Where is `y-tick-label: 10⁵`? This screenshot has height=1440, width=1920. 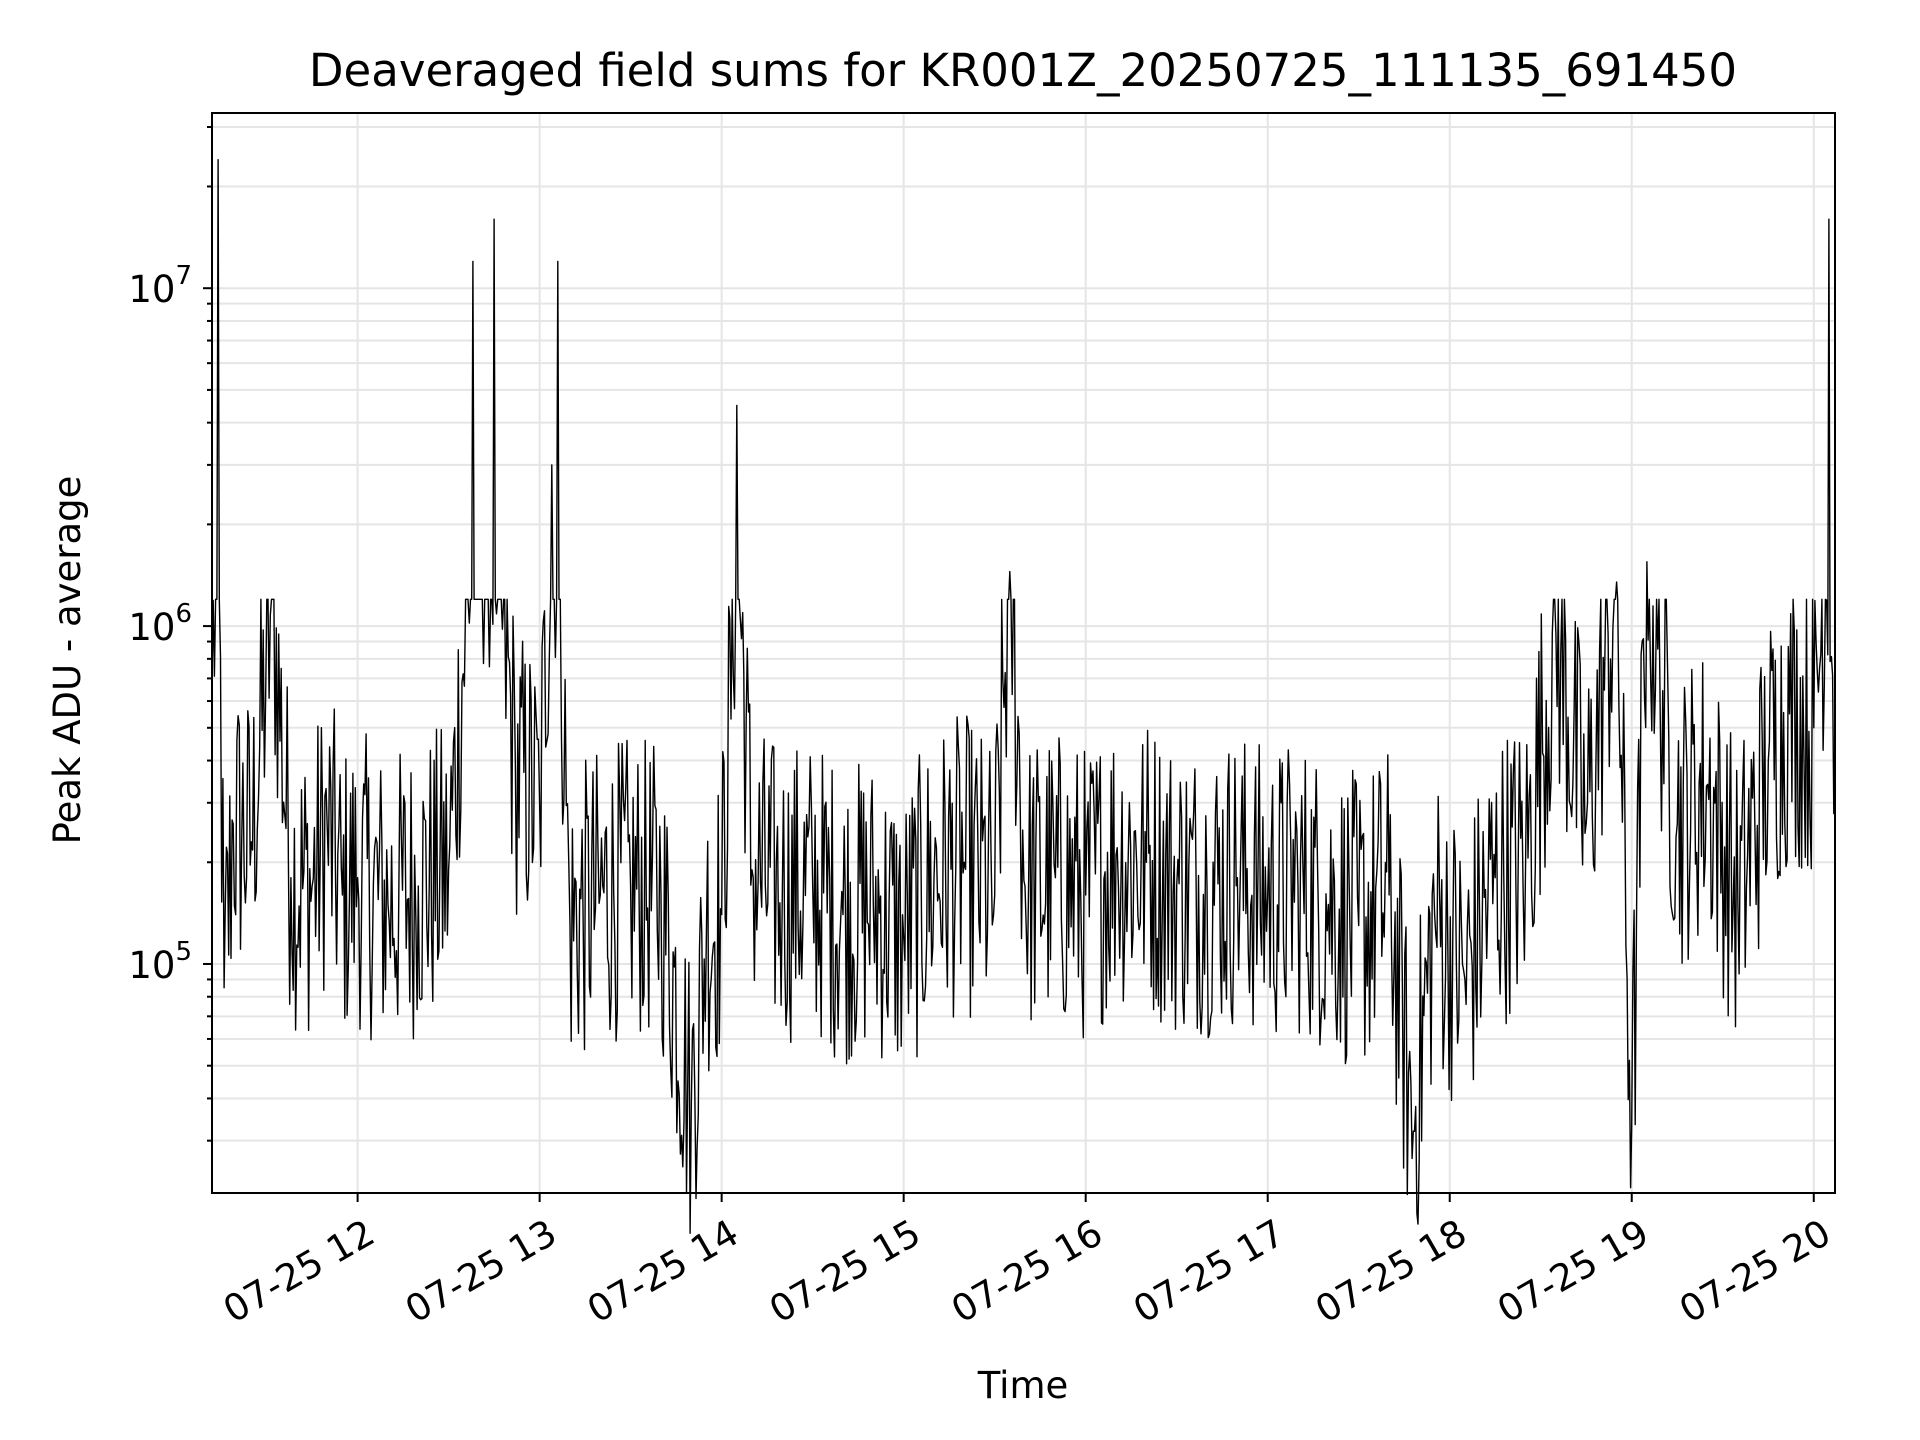 y-tick-label: 10⁵ is located at coordinates (160, 962).